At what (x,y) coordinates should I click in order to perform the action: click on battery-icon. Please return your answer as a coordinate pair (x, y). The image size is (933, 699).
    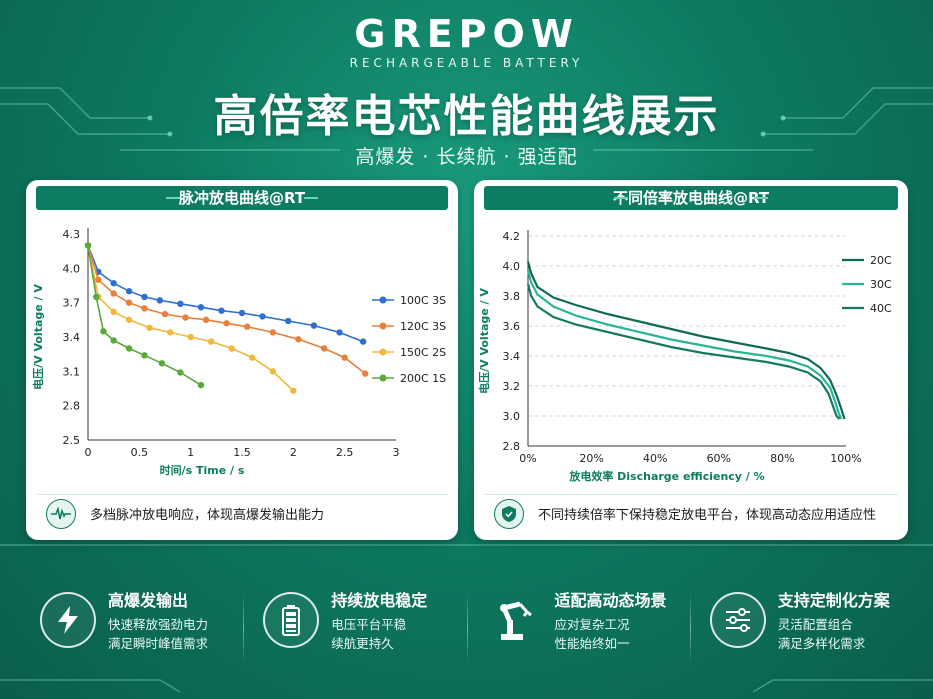
    Looking at the image, I should click on (291, 620).